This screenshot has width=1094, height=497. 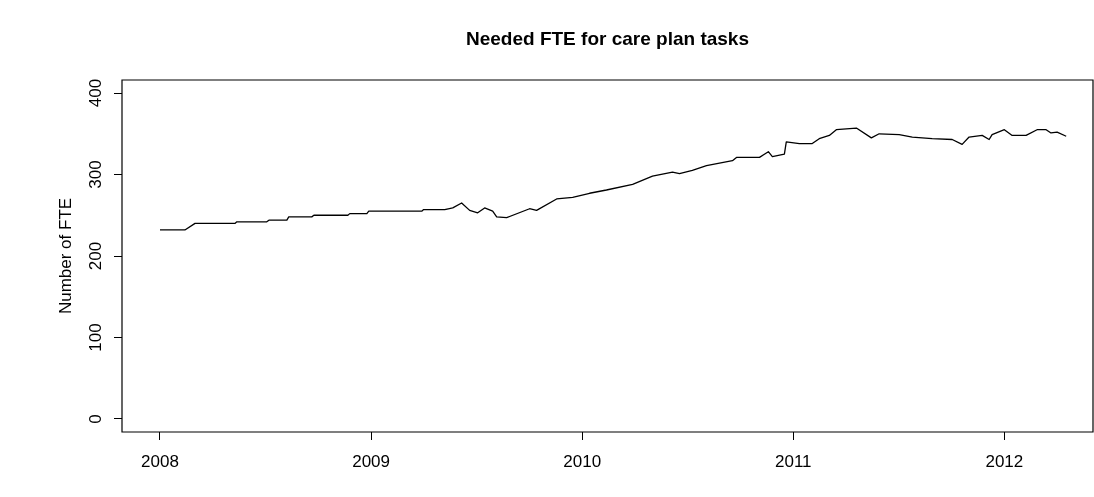 What do you see at coordinates (95, 256) in the screenshot?
I see `y-tick-label: 200` at bounding box center [95, 256].